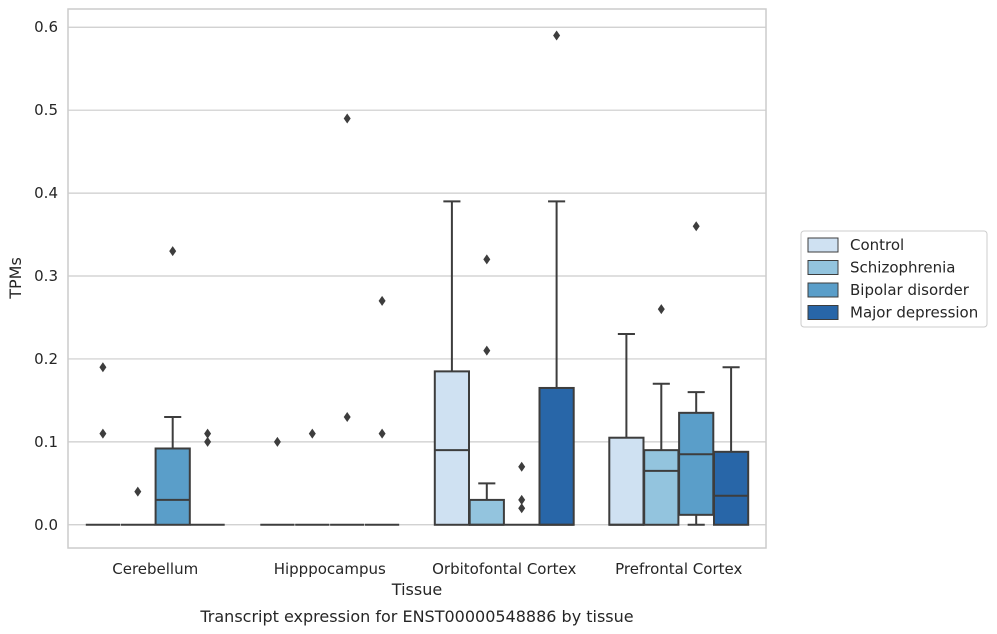  I want to click on x-tick-label: Orbitofontal Cortex, so click(504, 569).